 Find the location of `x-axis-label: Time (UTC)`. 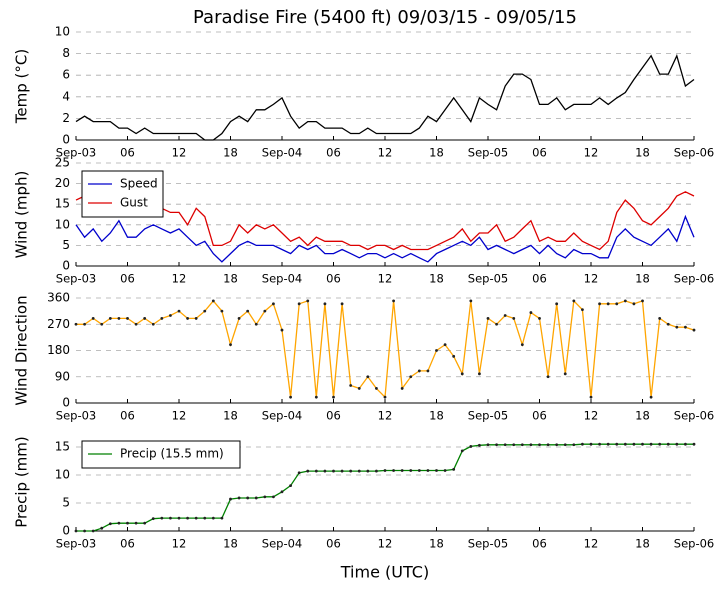

x-axis-label: Time (UTC) is located at coordinates (384, 572).